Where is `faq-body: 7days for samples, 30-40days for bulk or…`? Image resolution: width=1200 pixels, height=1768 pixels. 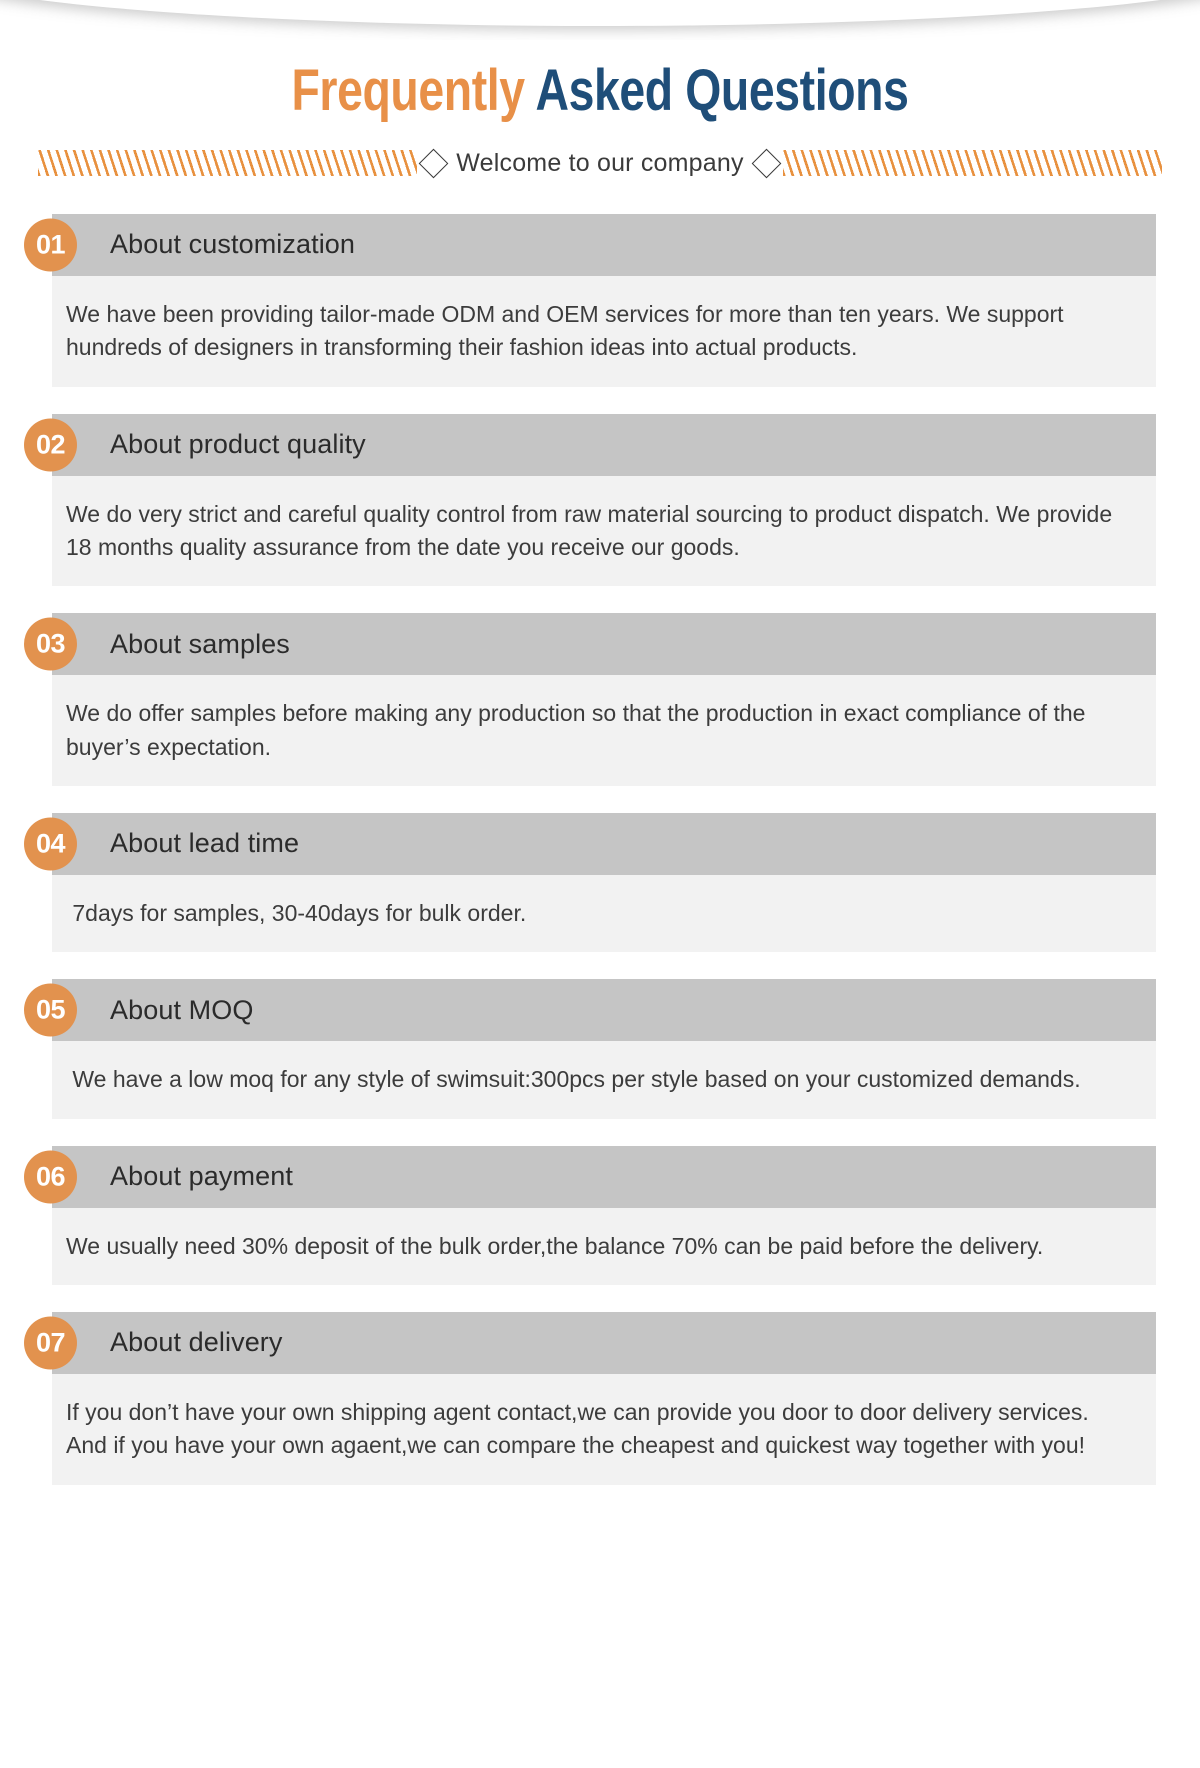
faq-body: 7days for samples, 30-40days for bulk or… is located at coordinates (604, 914).